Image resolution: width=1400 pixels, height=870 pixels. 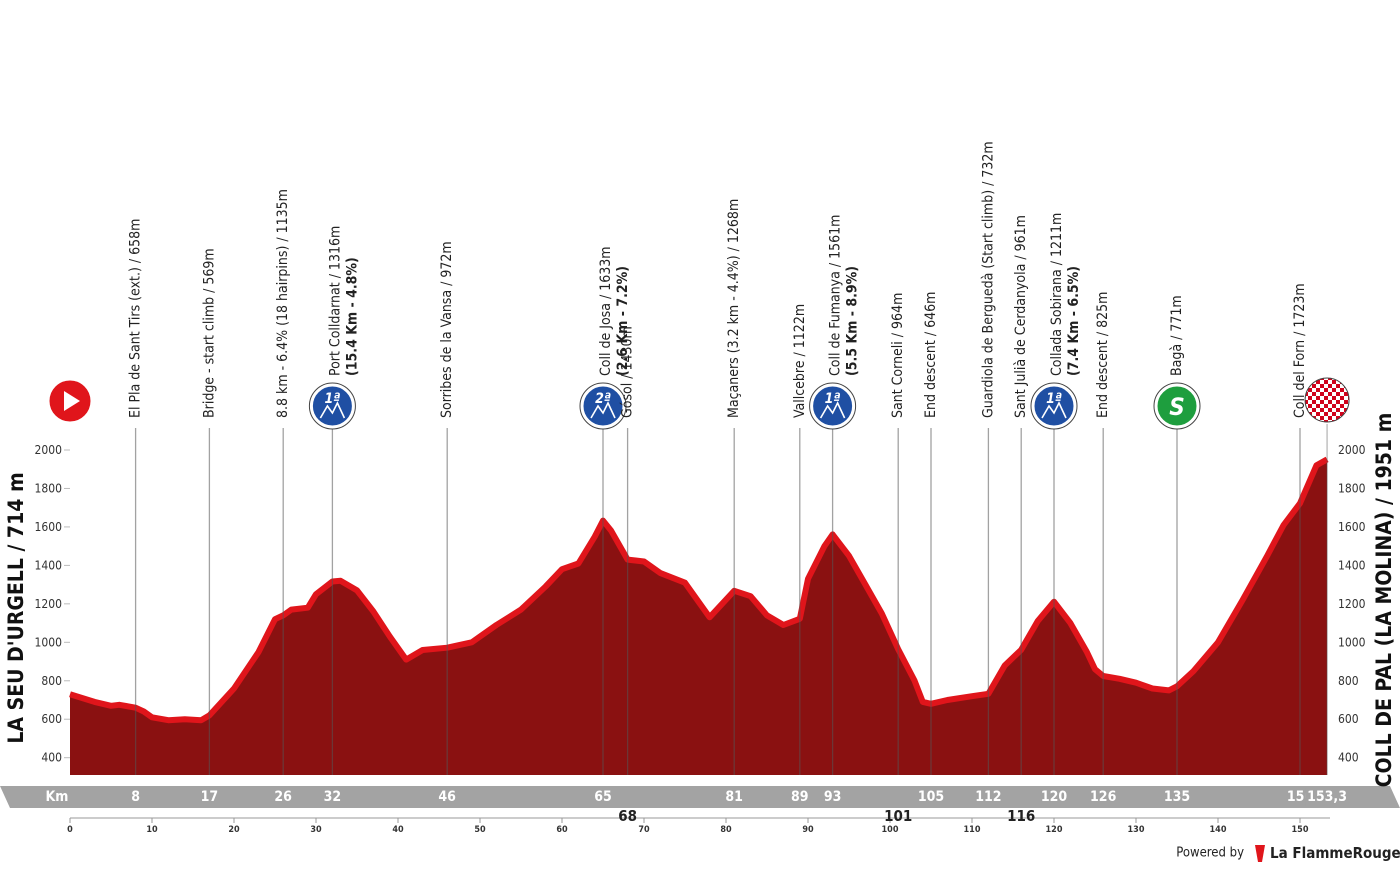 I want to click on finish-km-box, so click(x=1327, y=797).